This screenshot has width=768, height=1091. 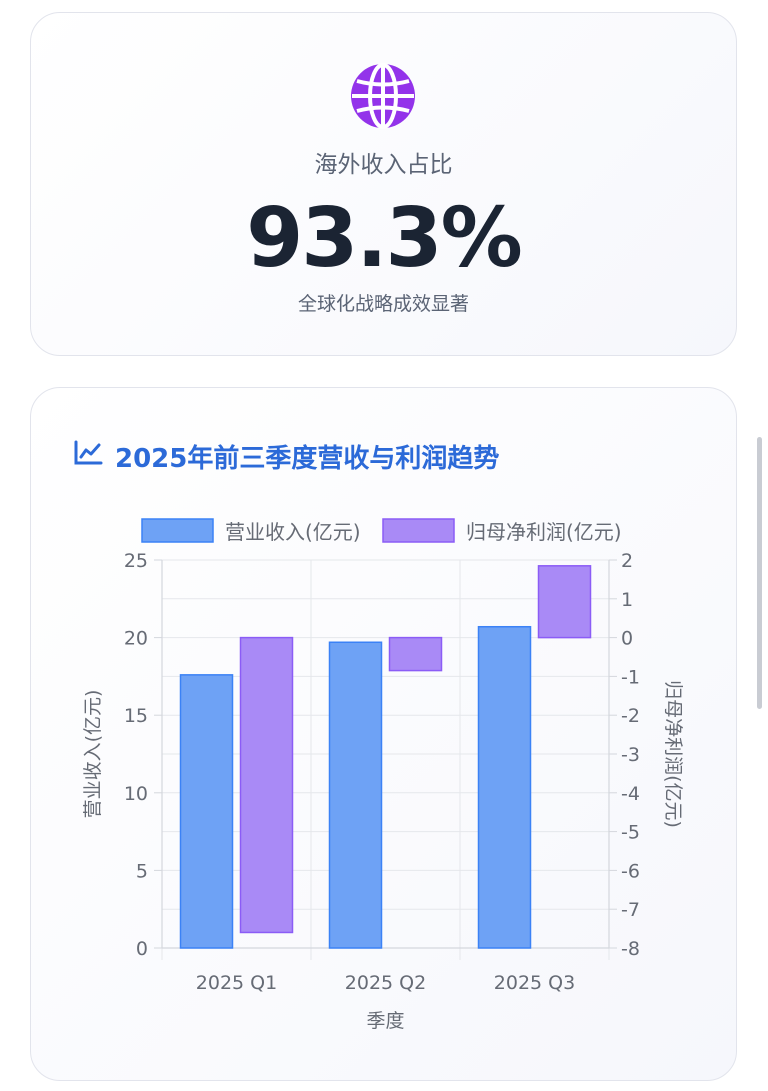 I want to click on x-tick-label: 2025 Q2, so click(x=385, y=983).